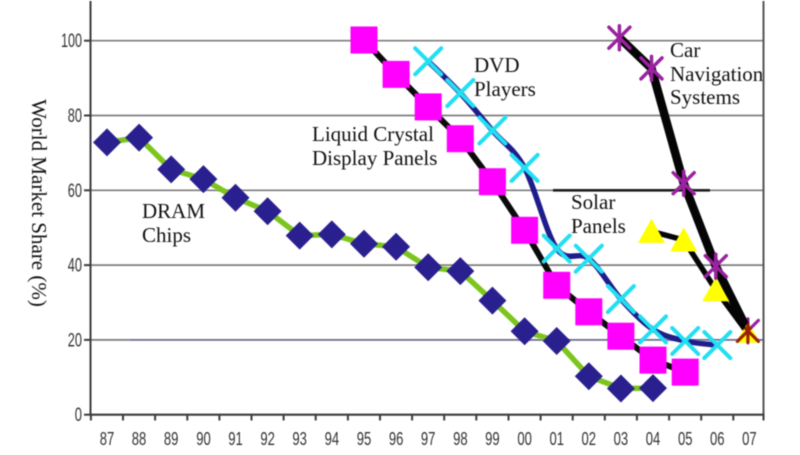 Image resolution: width=800 pixels, height=455 pixels. I want to click on svg-text: 03, so click(621, 438).